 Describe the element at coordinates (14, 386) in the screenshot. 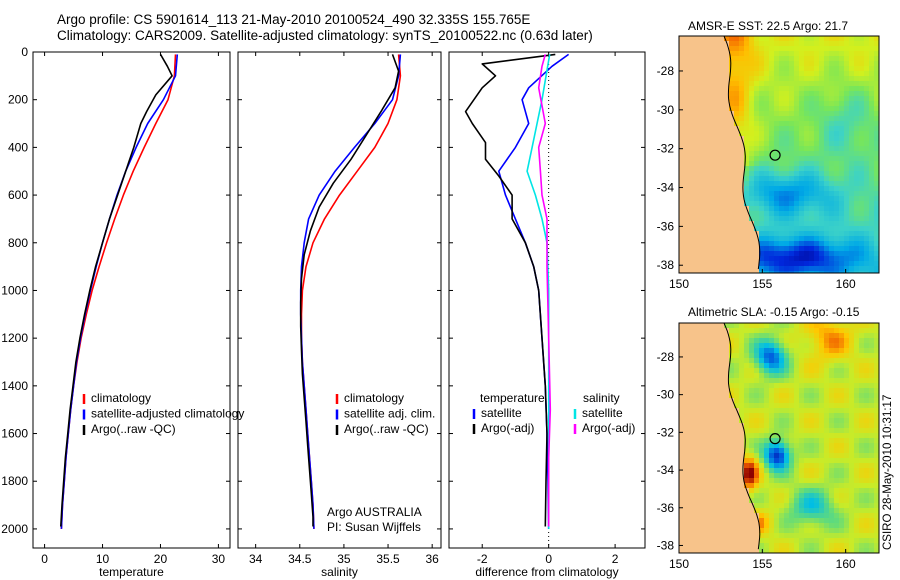

I see `y-tick-label: 1400` at that location.